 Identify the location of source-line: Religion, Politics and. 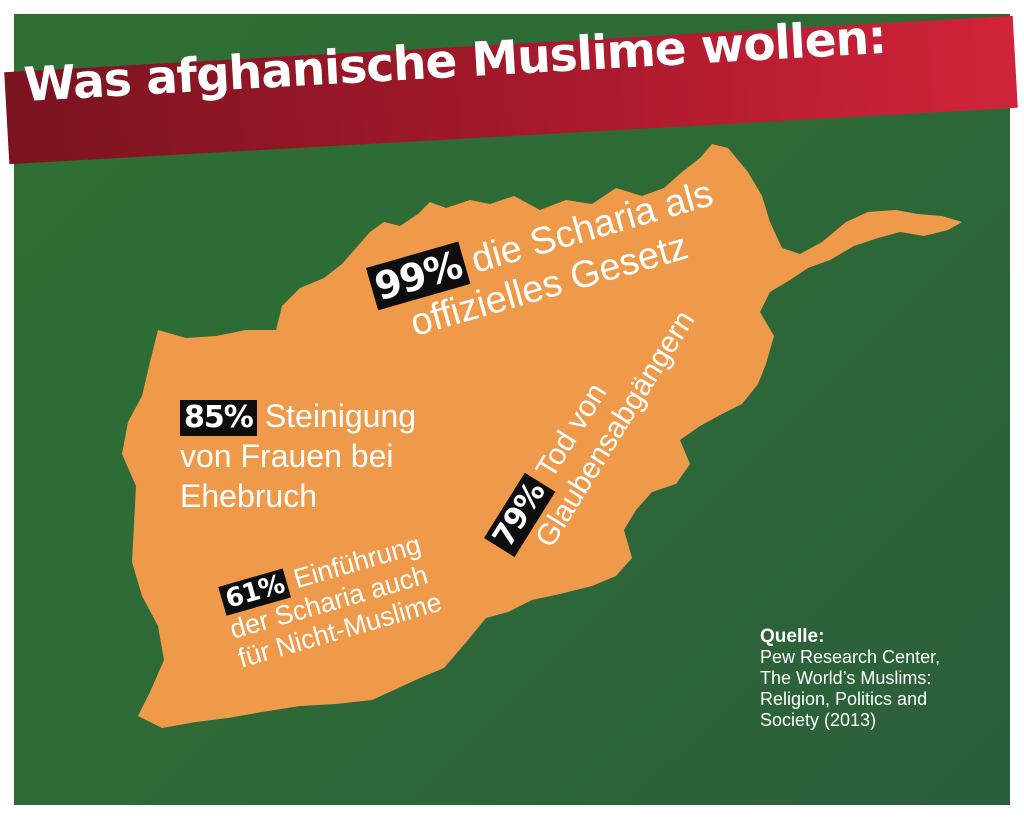
(844, 699).